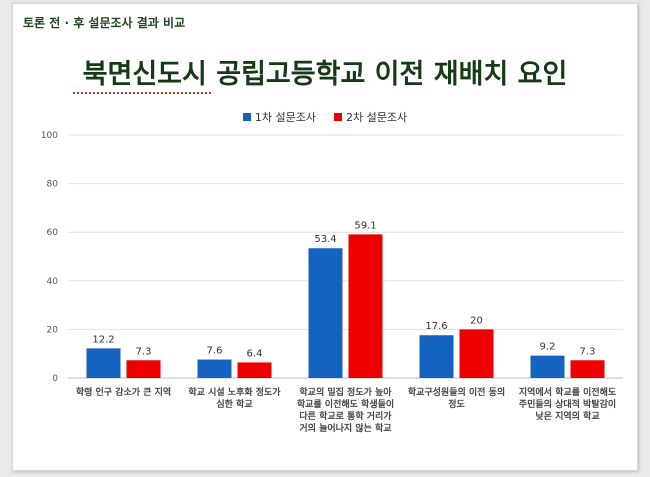 This screenshot has width=650, height=477. Describe the element at coordinates (567, 416) in the screenshot. I see `category-label-5: 낮은 지역의 학교` at that location.